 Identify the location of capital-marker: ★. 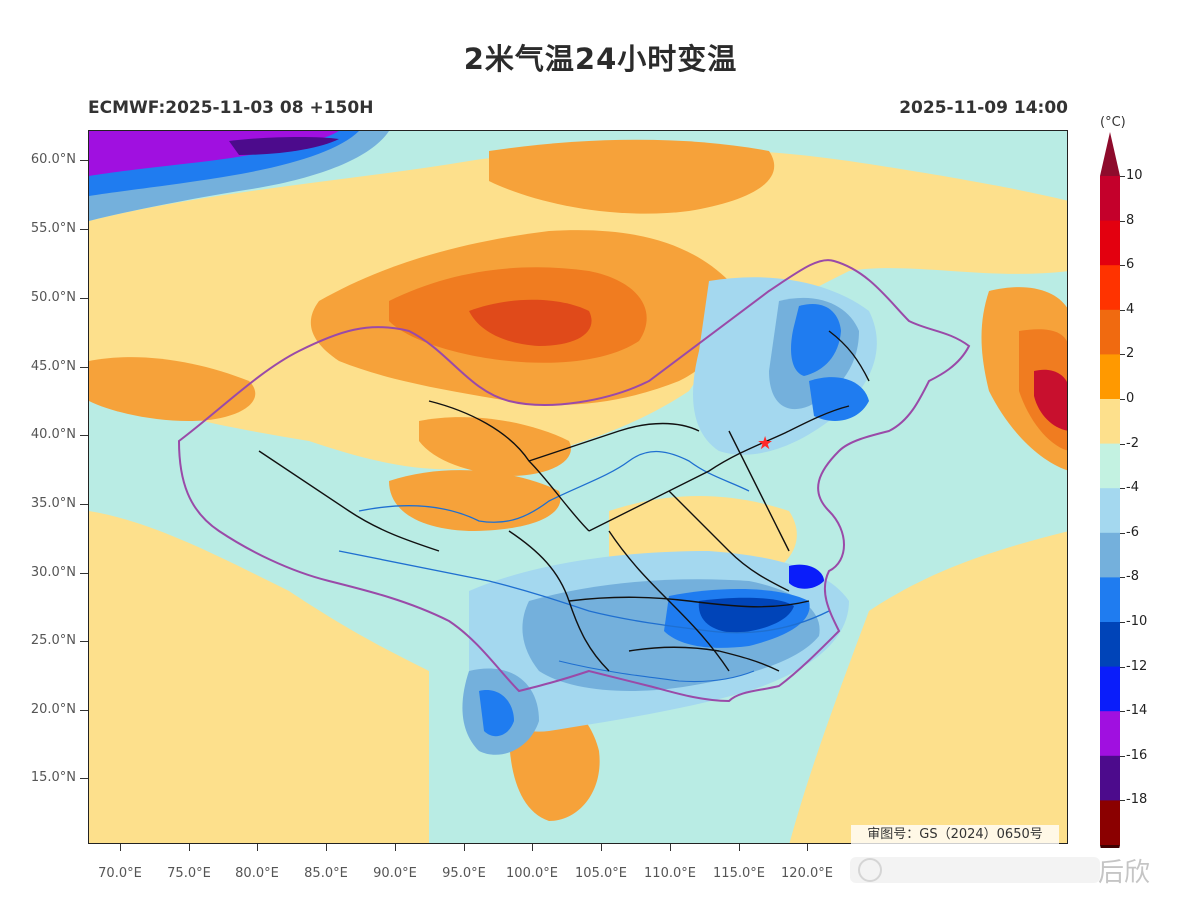
(765, 443).